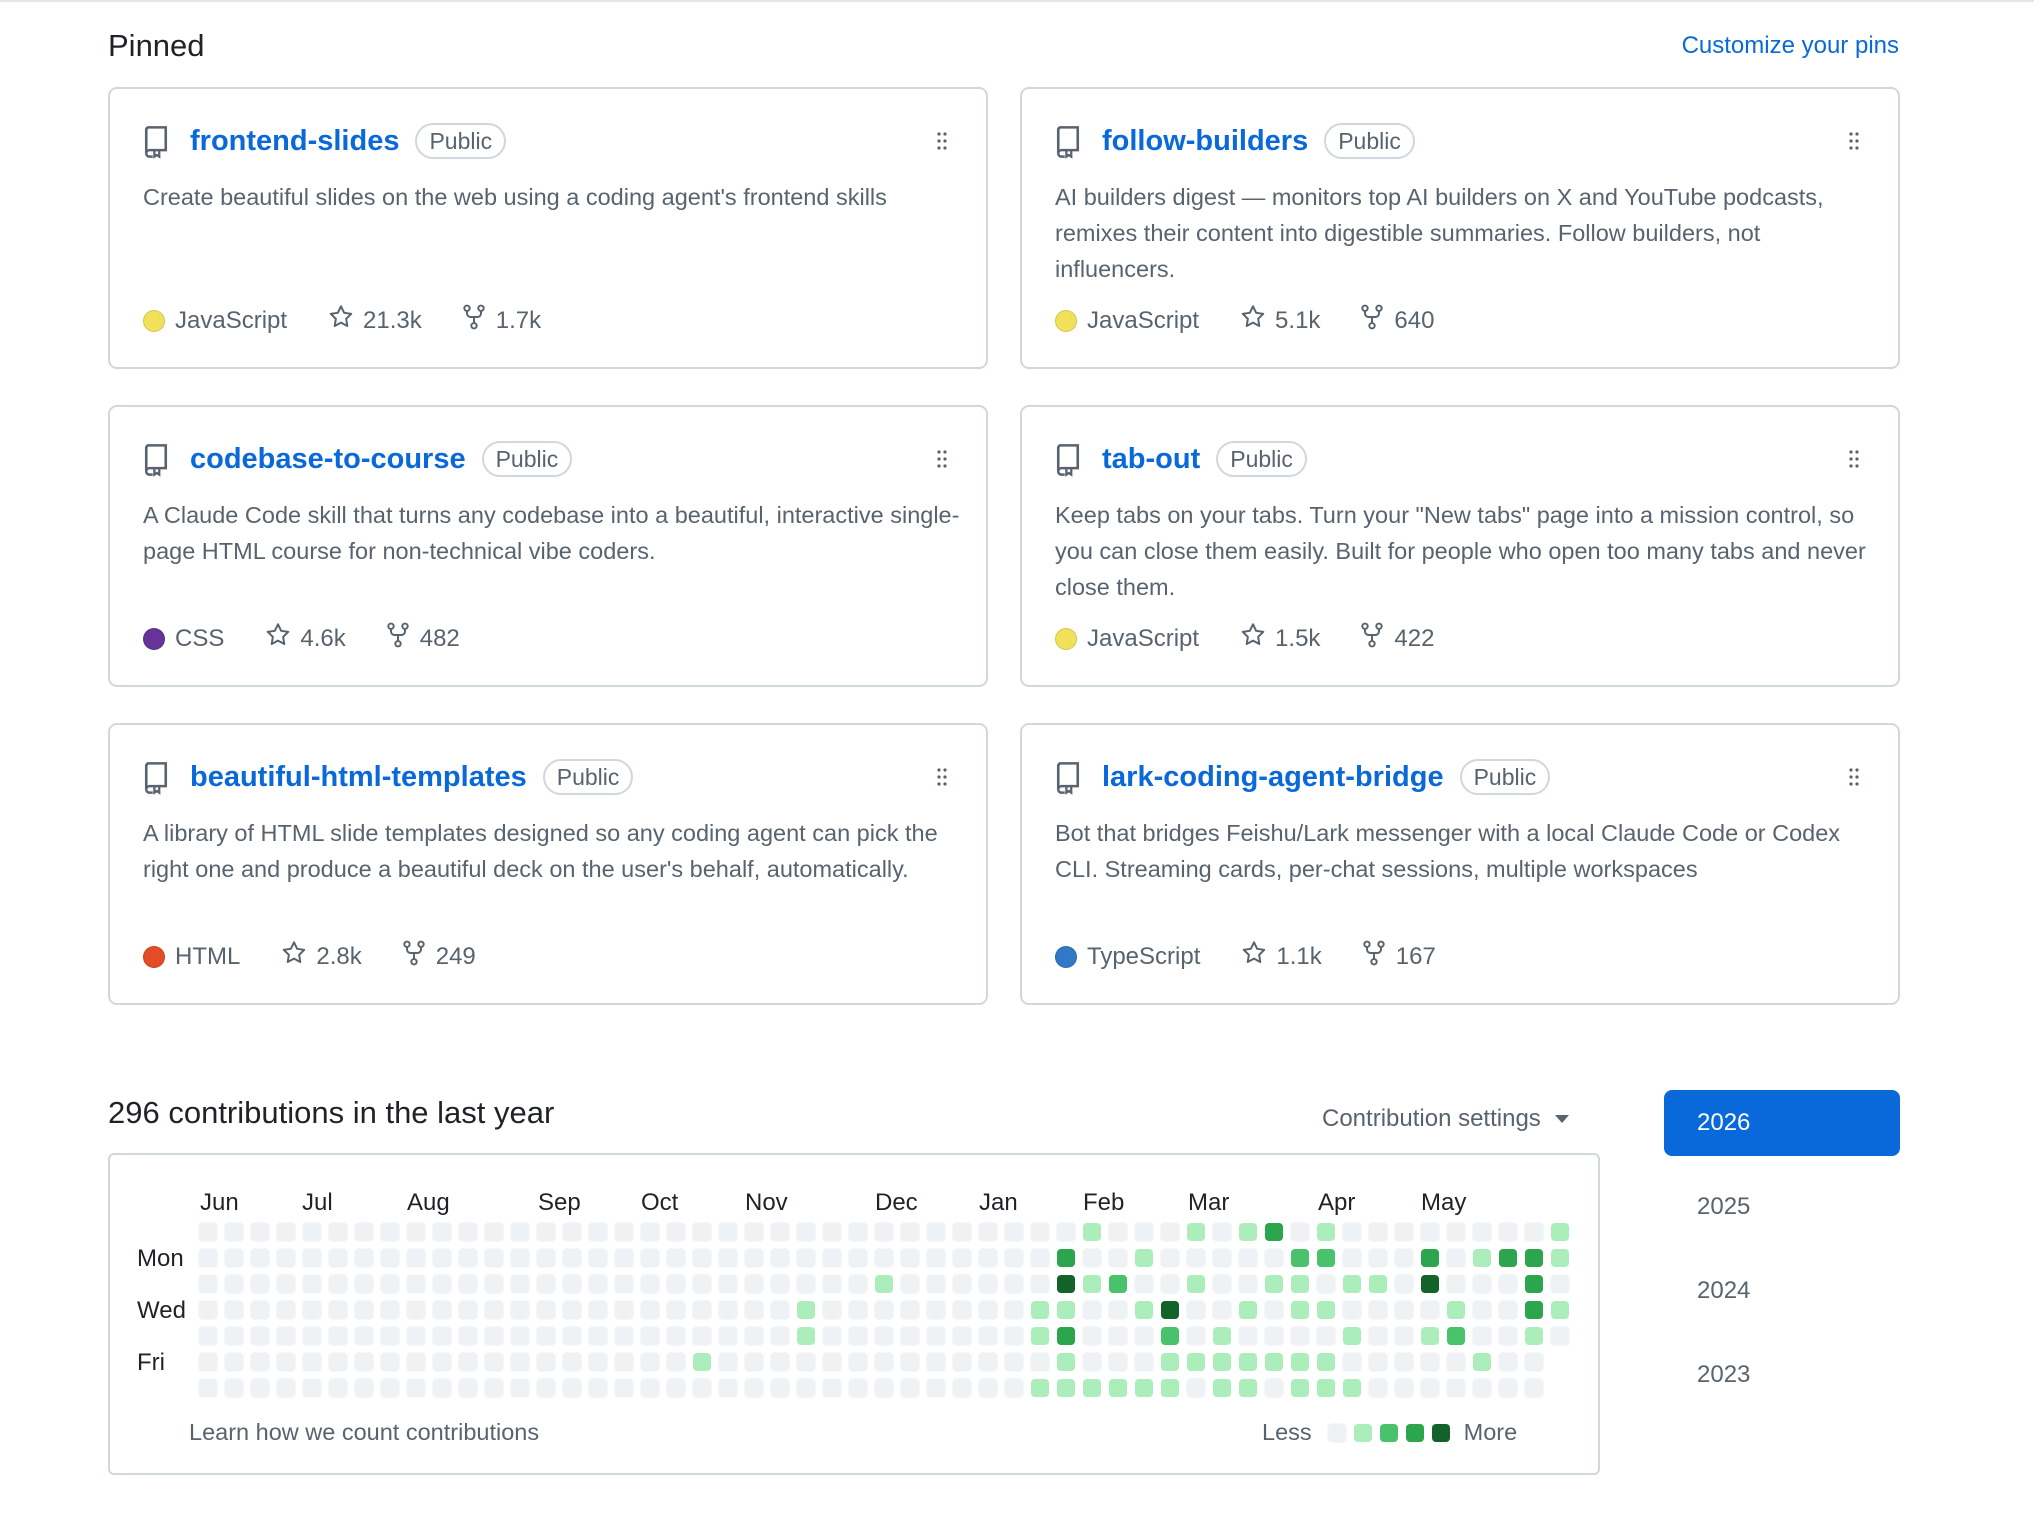 This screenshot has height=1514, width=2034. Describe the element at coordinates (1396, 638) in the screenshot. I see `forks-link: 422` at that location.